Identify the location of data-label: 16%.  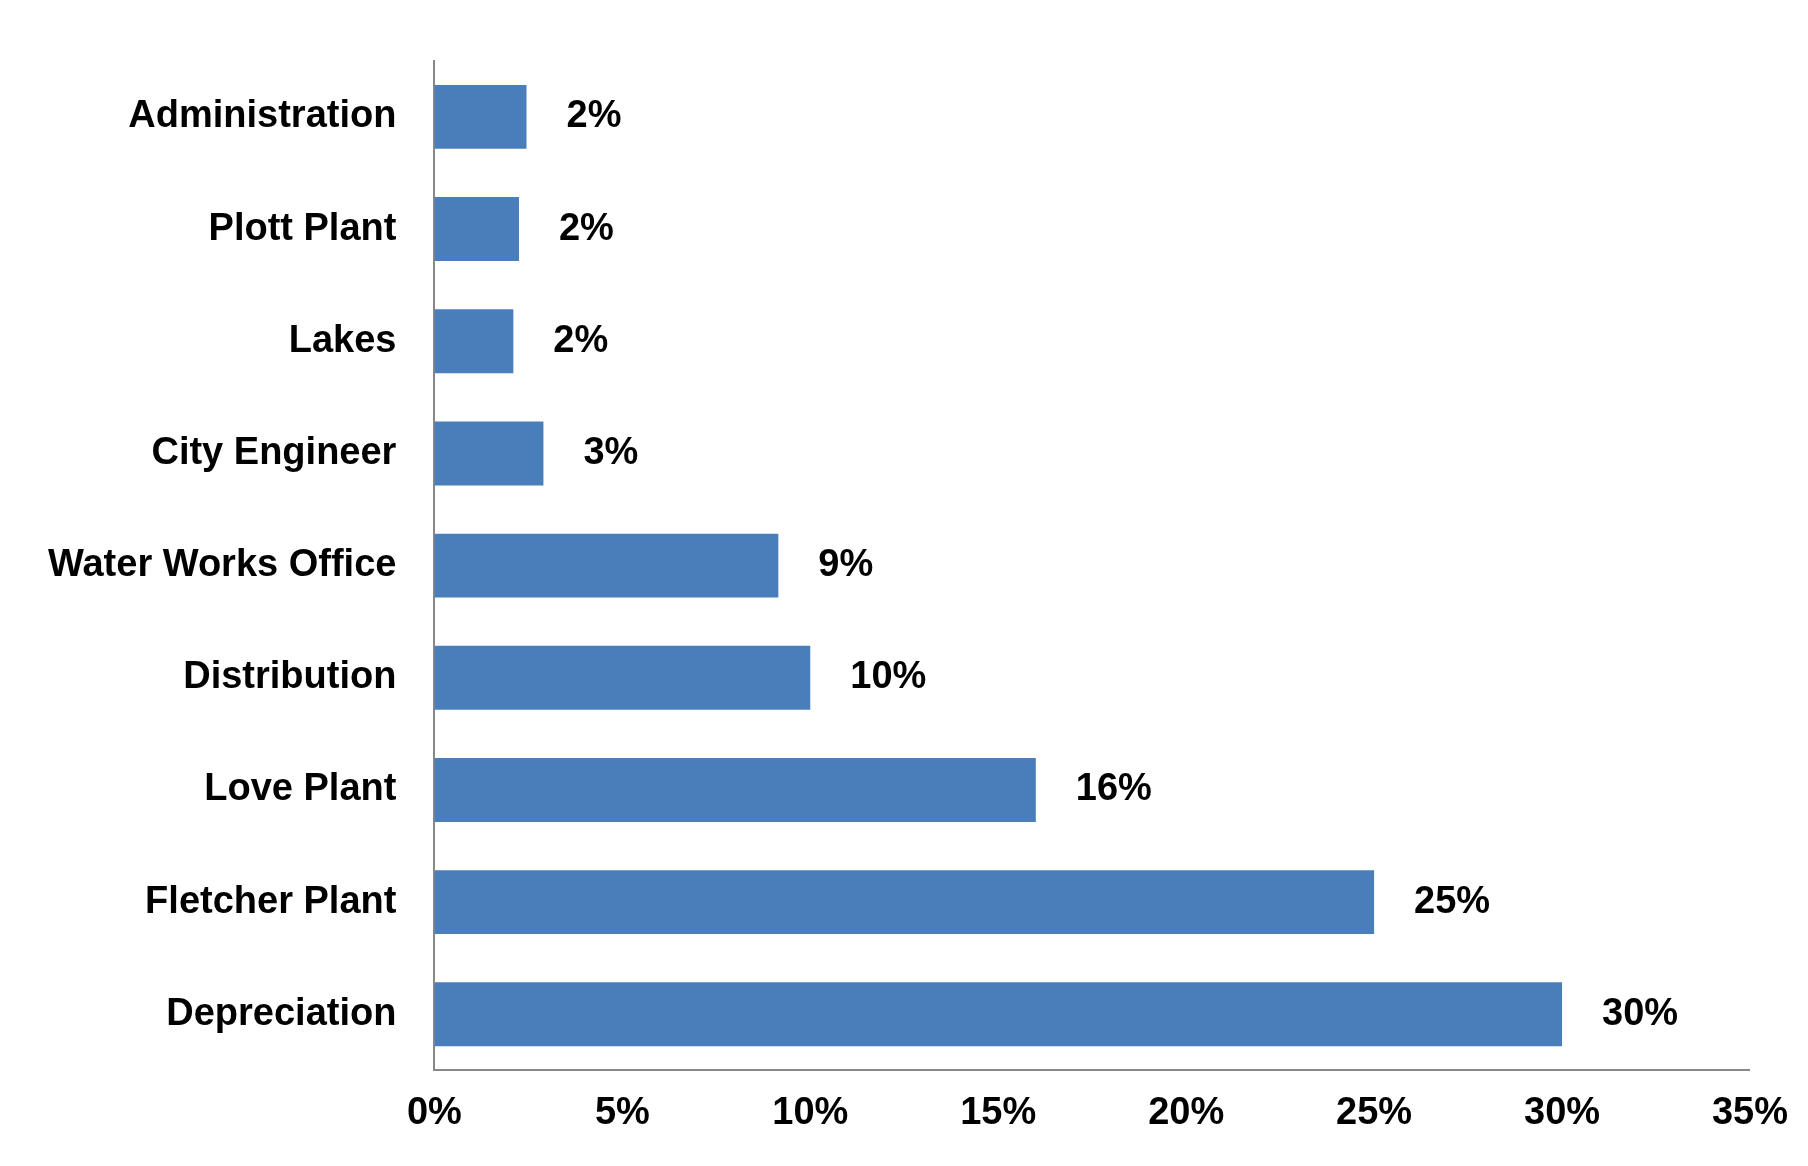
(1113, 787).